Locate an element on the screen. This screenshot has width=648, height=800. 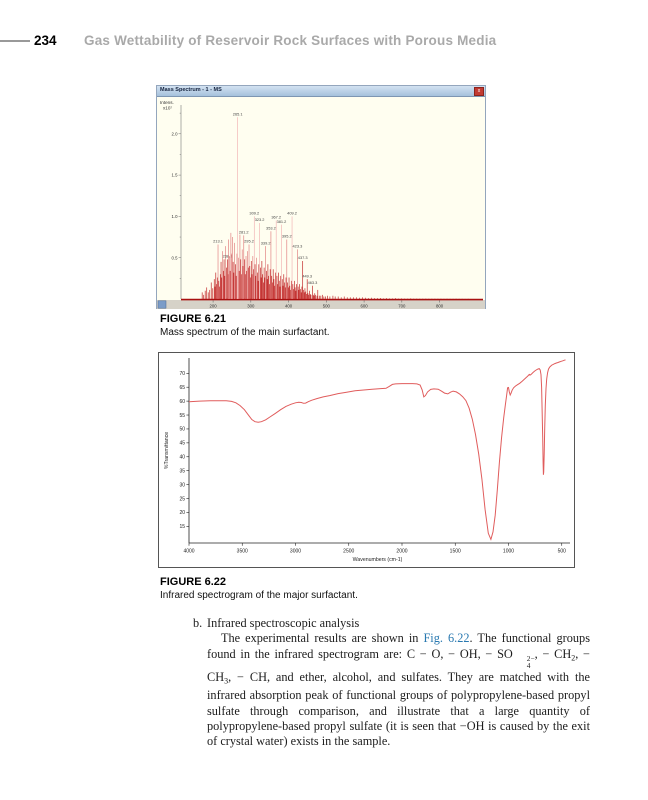
svg-text: 395.2 is located at coordinates (287, 236).